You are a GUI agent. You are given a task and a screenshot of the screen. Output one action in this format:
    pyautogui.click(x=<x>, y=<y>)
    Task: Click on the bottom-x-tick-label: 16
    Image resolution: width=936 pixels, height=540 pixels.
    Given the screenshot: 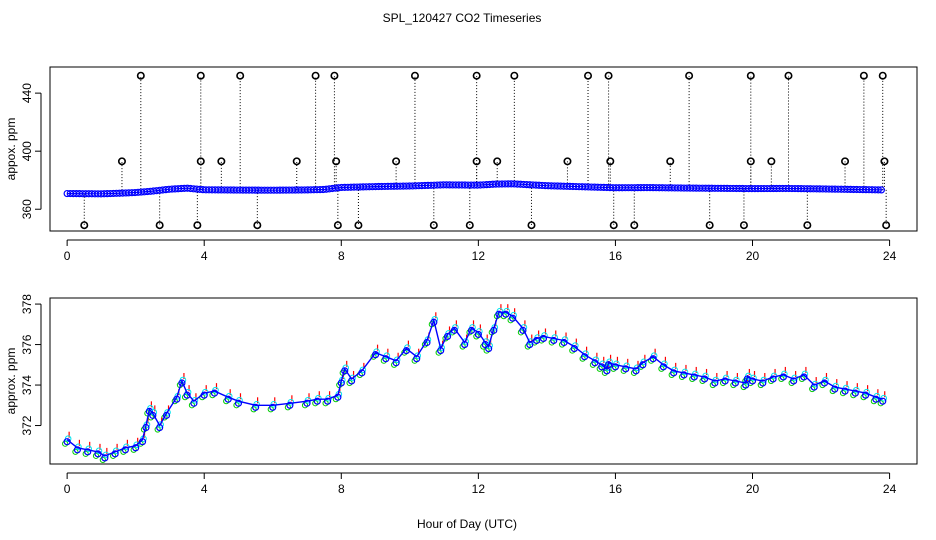 What is the action you would take?
    pyautogui.click(x=616, y=489)
    